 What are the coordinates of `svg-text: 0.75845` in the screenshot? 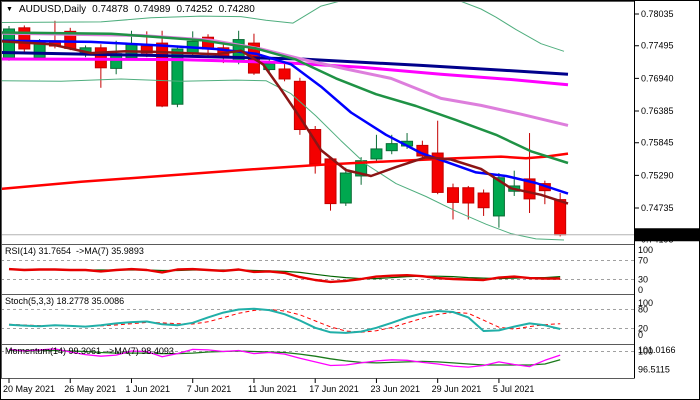 It's located at (657, 143).